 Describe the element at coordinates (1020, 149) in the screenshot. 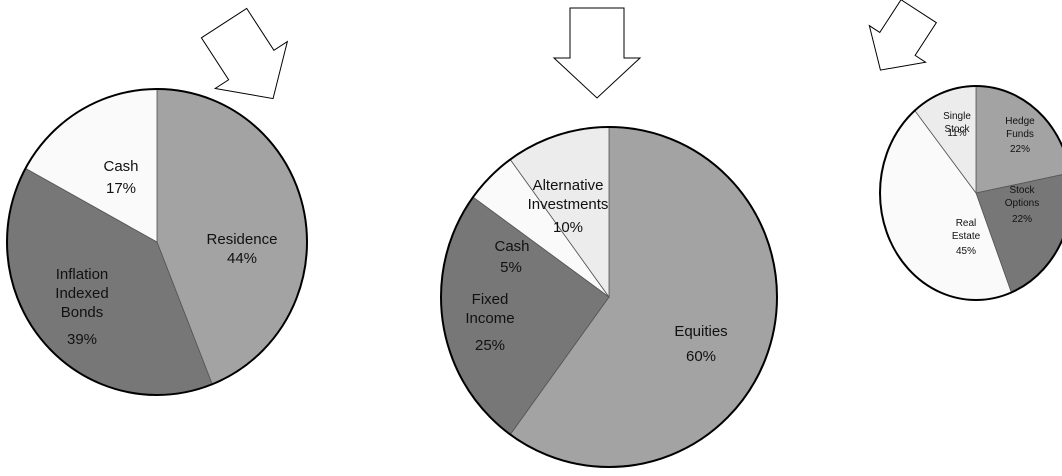

I see `slice-value-hedge-funds: 22%` at that location.